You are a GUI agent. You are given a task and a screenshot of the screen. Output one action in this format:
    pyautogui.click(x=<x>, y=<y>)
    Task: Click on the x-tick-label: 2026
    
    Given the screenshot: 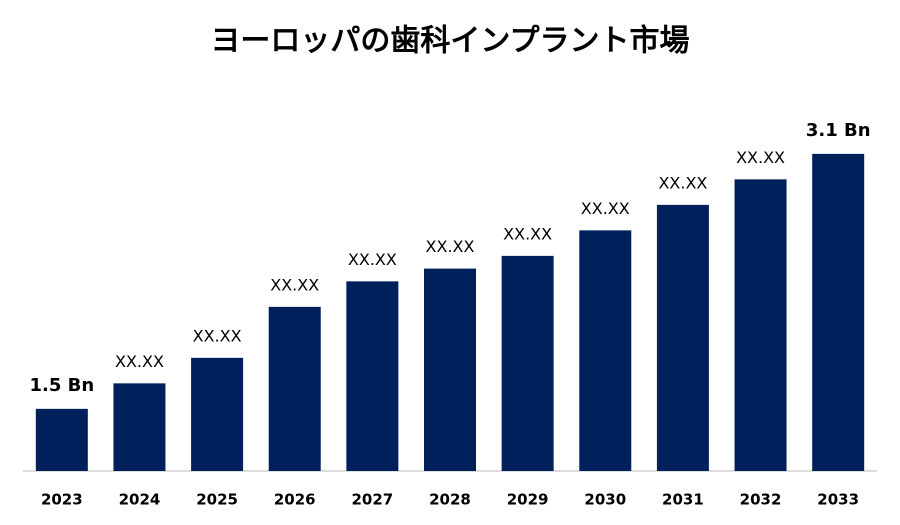 What is the action you would take?
    pyautogui.click(x=295, y=500)
    